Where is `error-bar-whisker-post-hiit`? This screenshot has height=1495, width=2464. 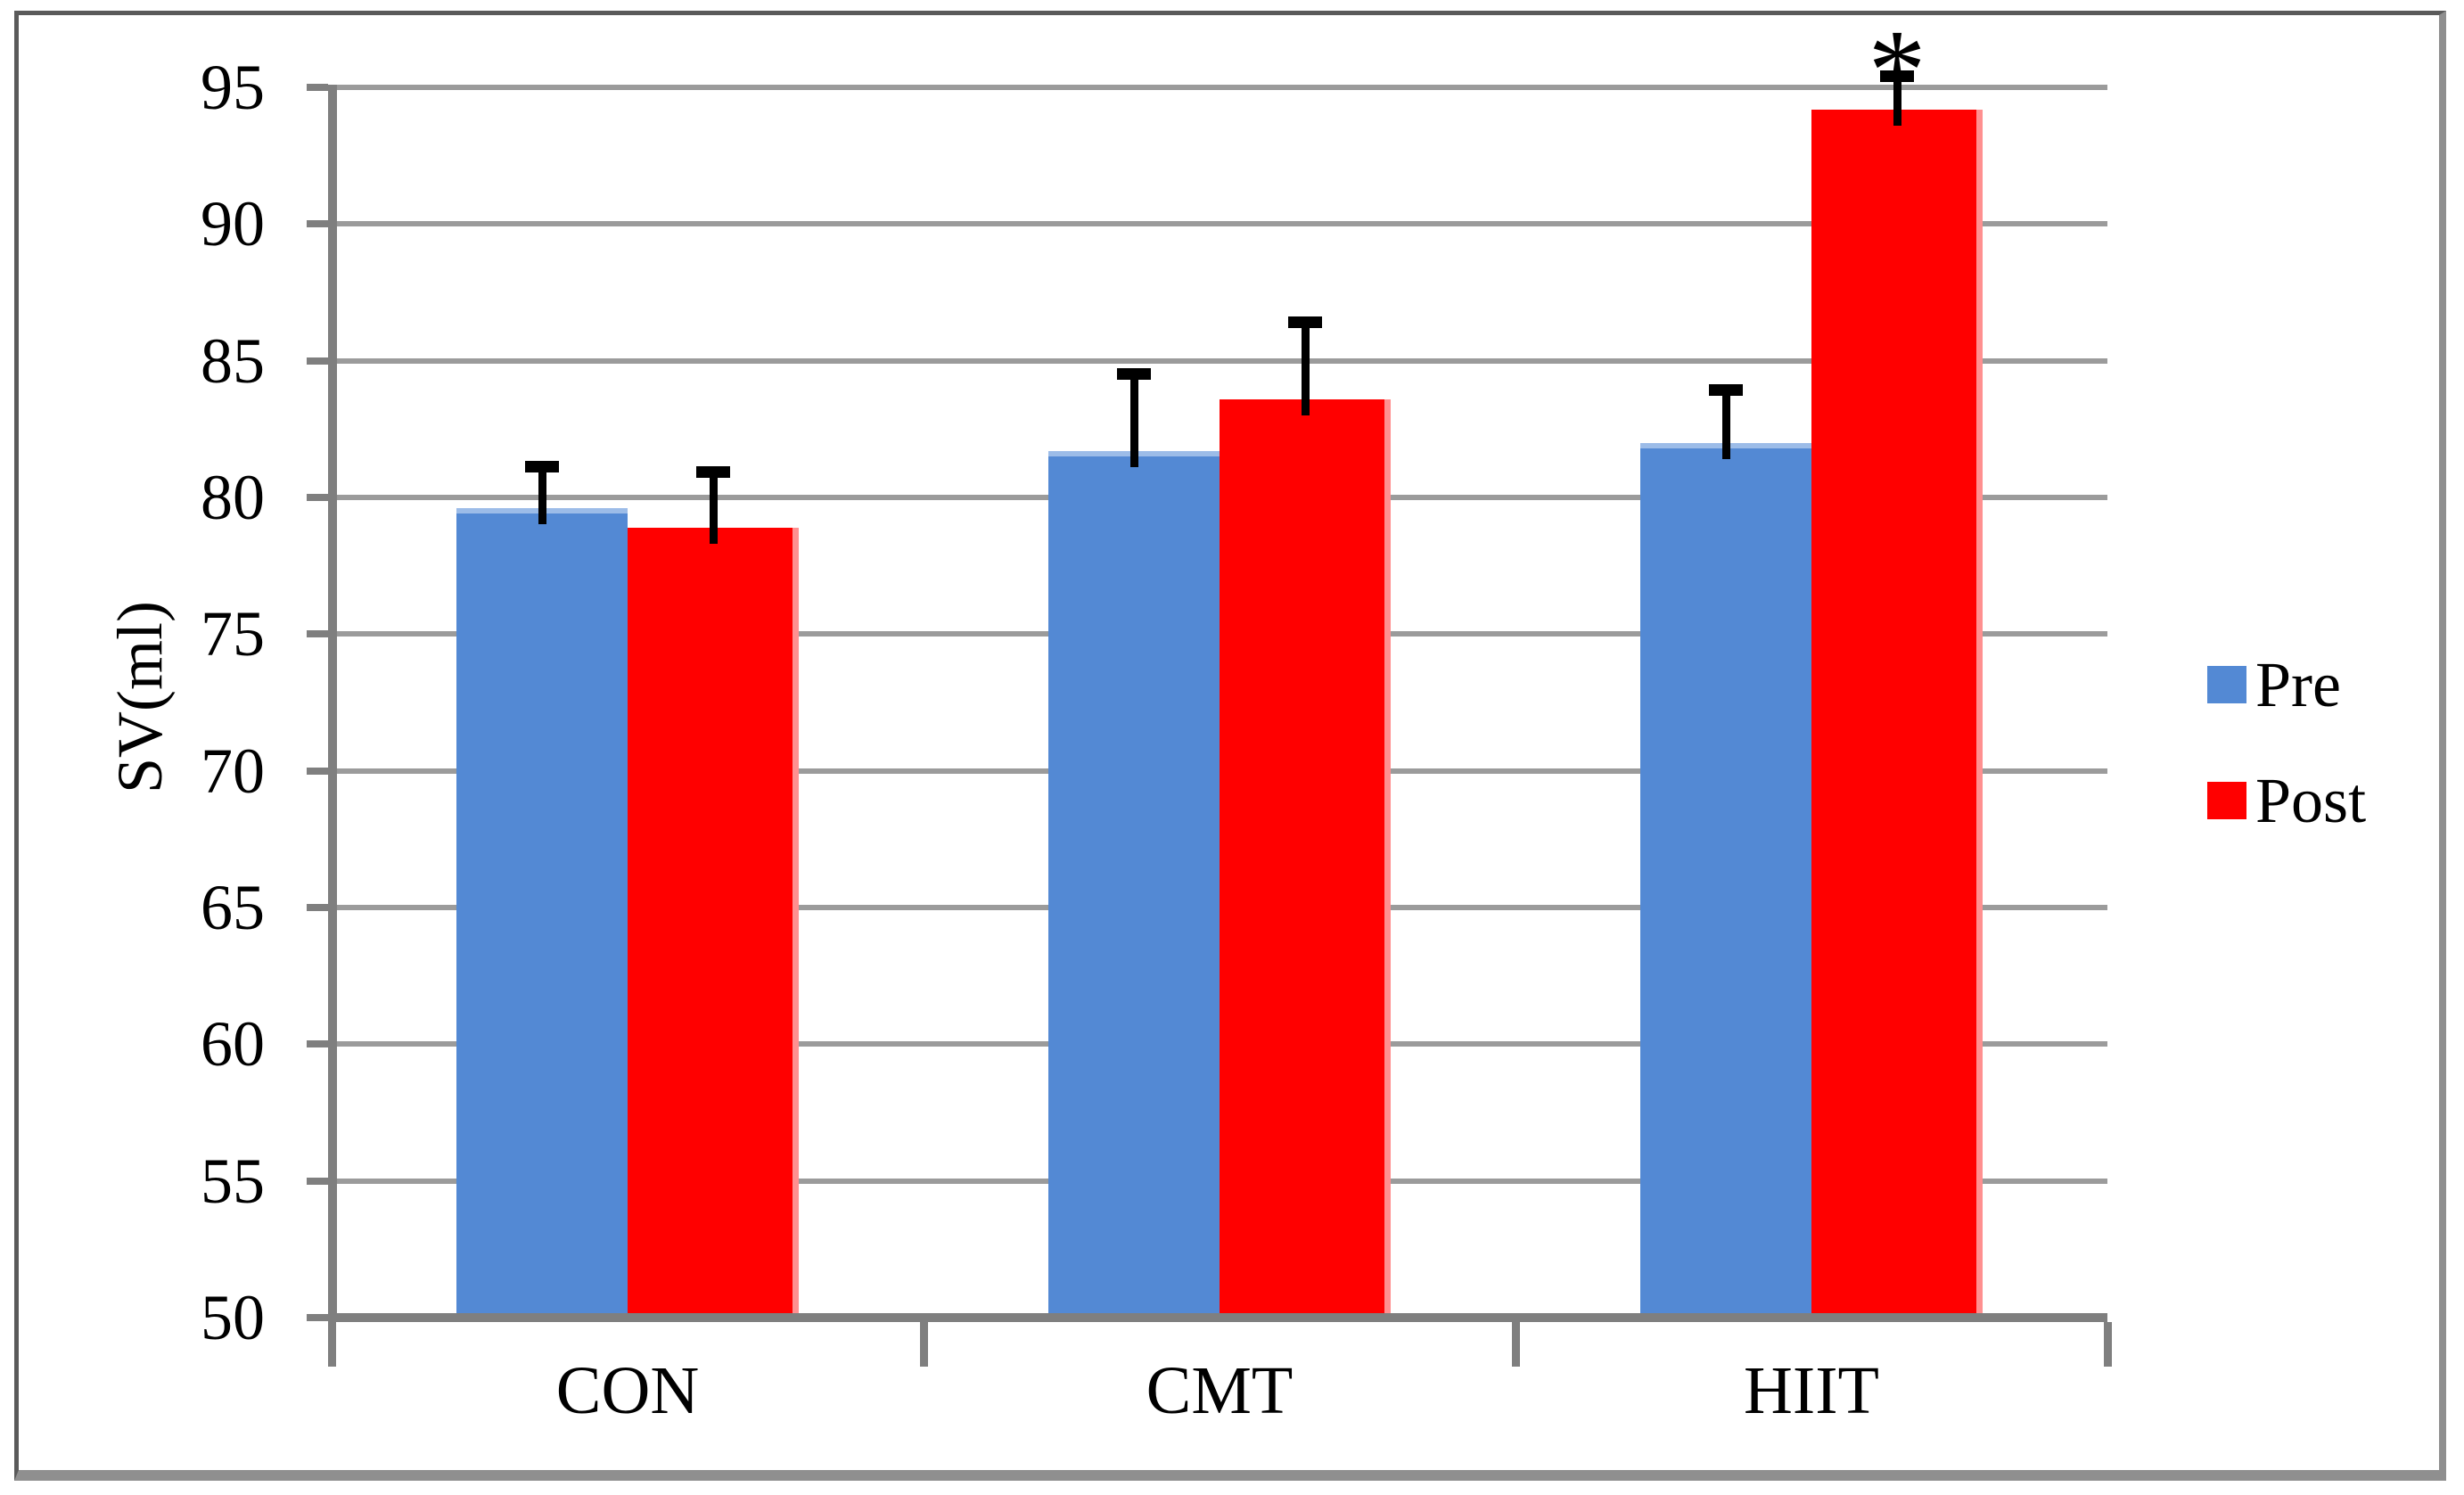
error-bar-whisker-post-hiit is located at coordinates (1897, 101).